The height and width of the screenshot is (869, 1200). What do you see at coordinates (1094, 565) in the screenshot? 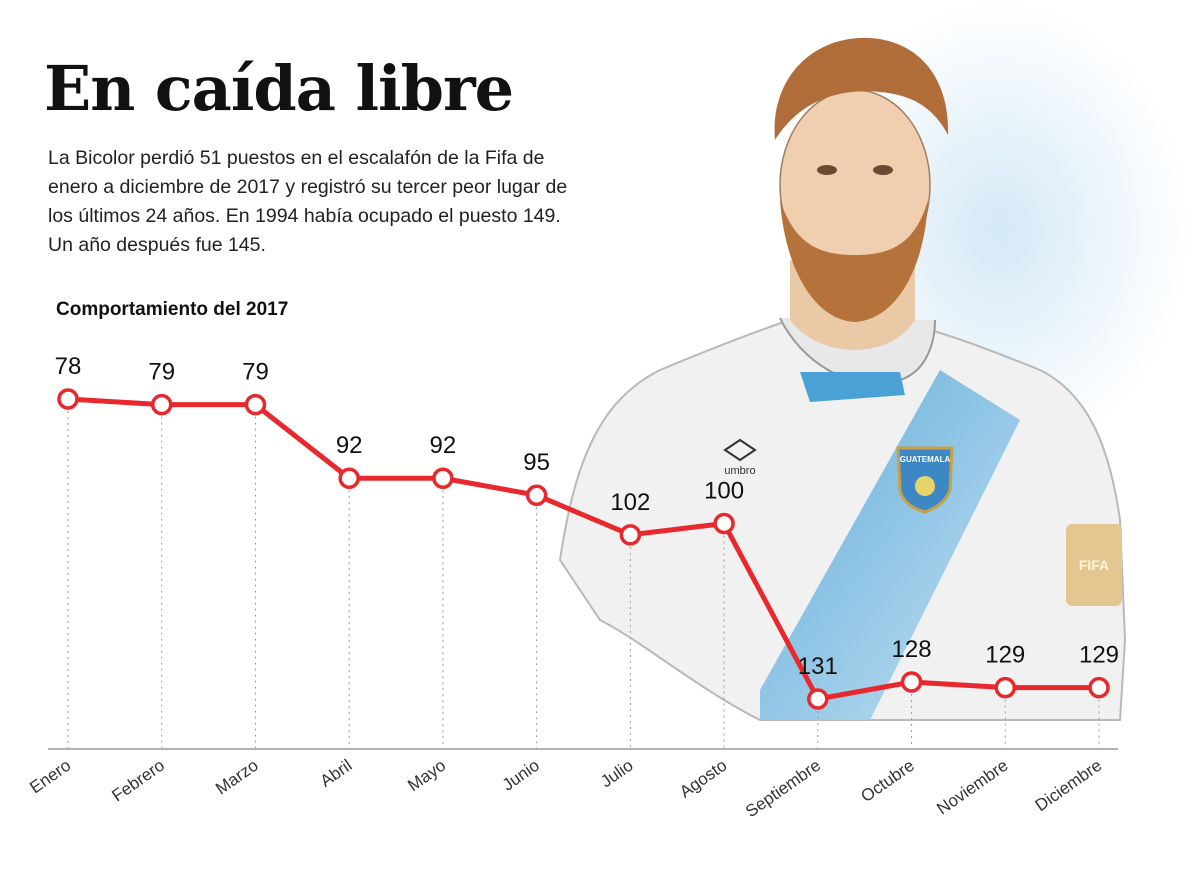
I see `fifa-patch-text: FIFA` at bounding box center [1094, 565].